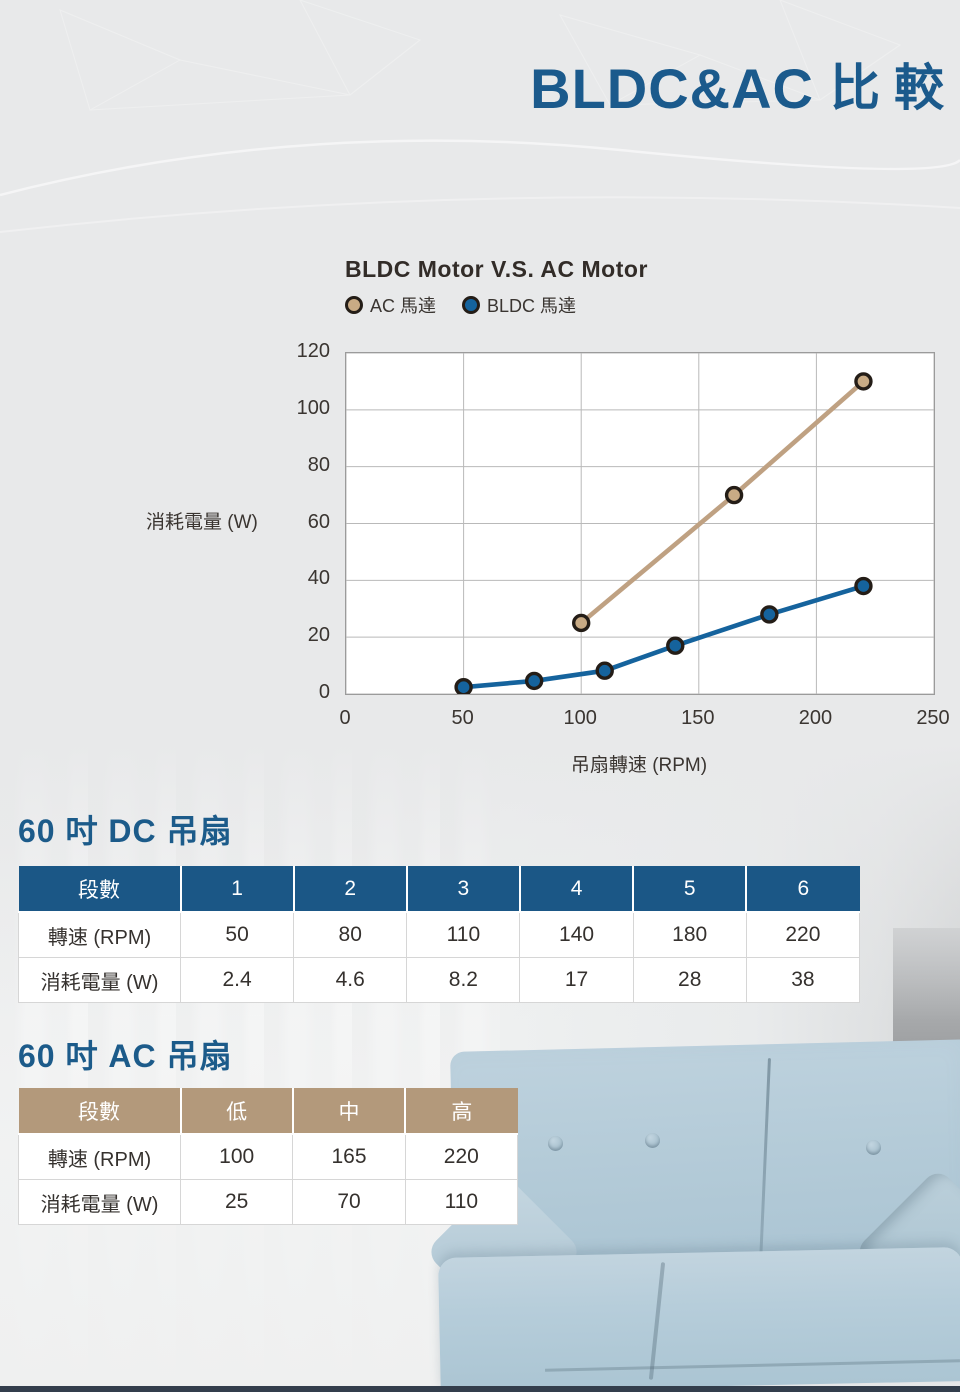 Image resolution: width=960 pixels, height=1392 pixels. Describe the element at coordinates (461, 1111) in the screenshot. I see `table-header-cell: 高` at that location.